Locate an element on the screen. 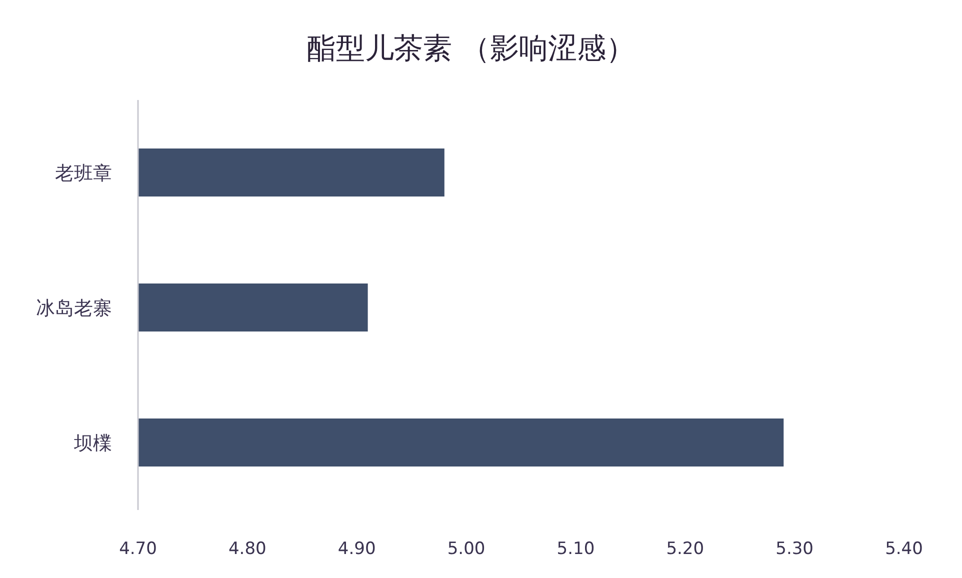 Image resolution: width=962 pixels, height=578 pixels. x-tick-label: 4.70 is located at coordinates (138, 549).